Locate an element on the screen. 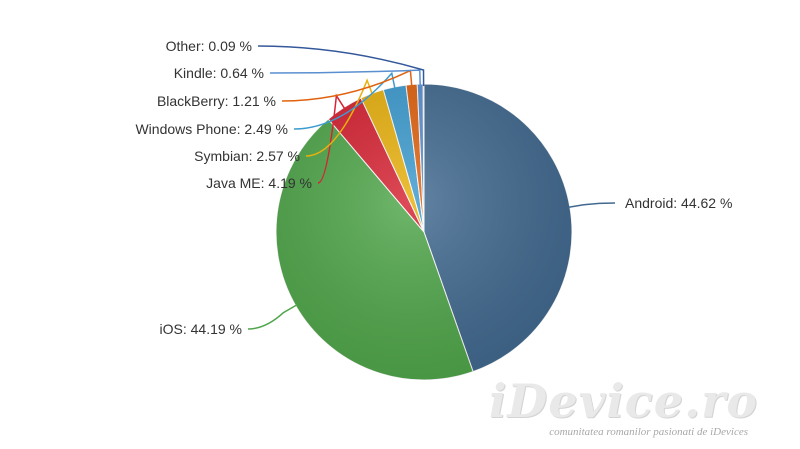 This screenshot has width=800, height=449. slice-label-ios: iOS: 44.19 % is located at coordinates (201, 329).